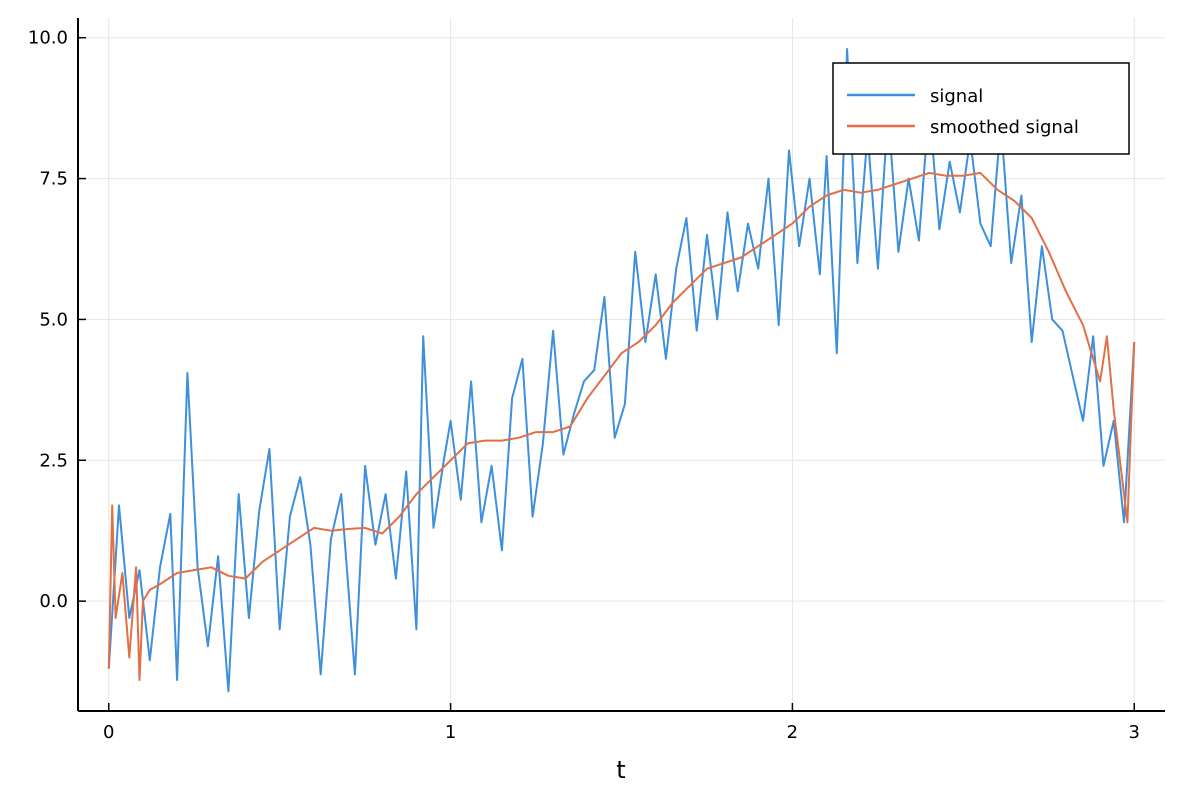 This screenshot has height=804, width=1190. I want to click on x-axis-title: t, so click(620, 770).